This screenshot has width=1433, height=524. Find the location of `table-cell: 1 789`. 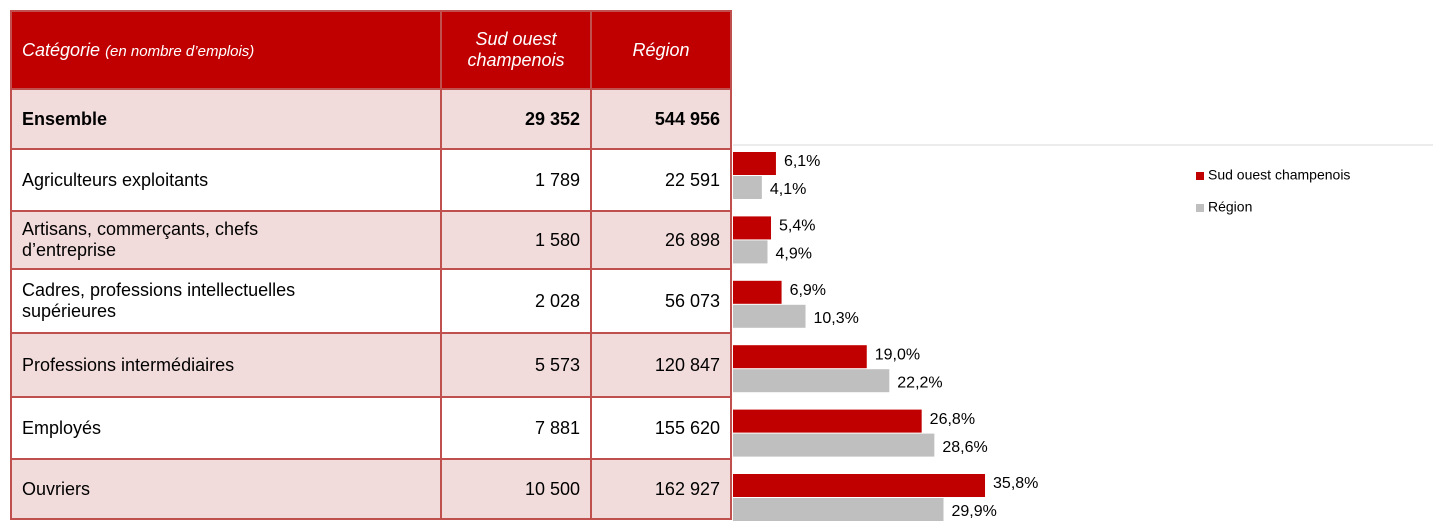

table-cell: 1 789 is located at coordinates (516, 180).